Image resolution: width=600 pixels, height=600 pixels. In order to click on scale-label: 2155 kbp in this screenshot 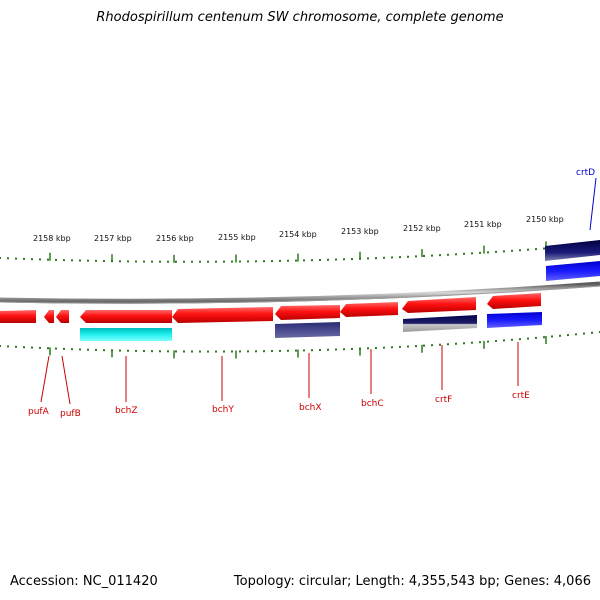, I will do `click(237, 237)`.